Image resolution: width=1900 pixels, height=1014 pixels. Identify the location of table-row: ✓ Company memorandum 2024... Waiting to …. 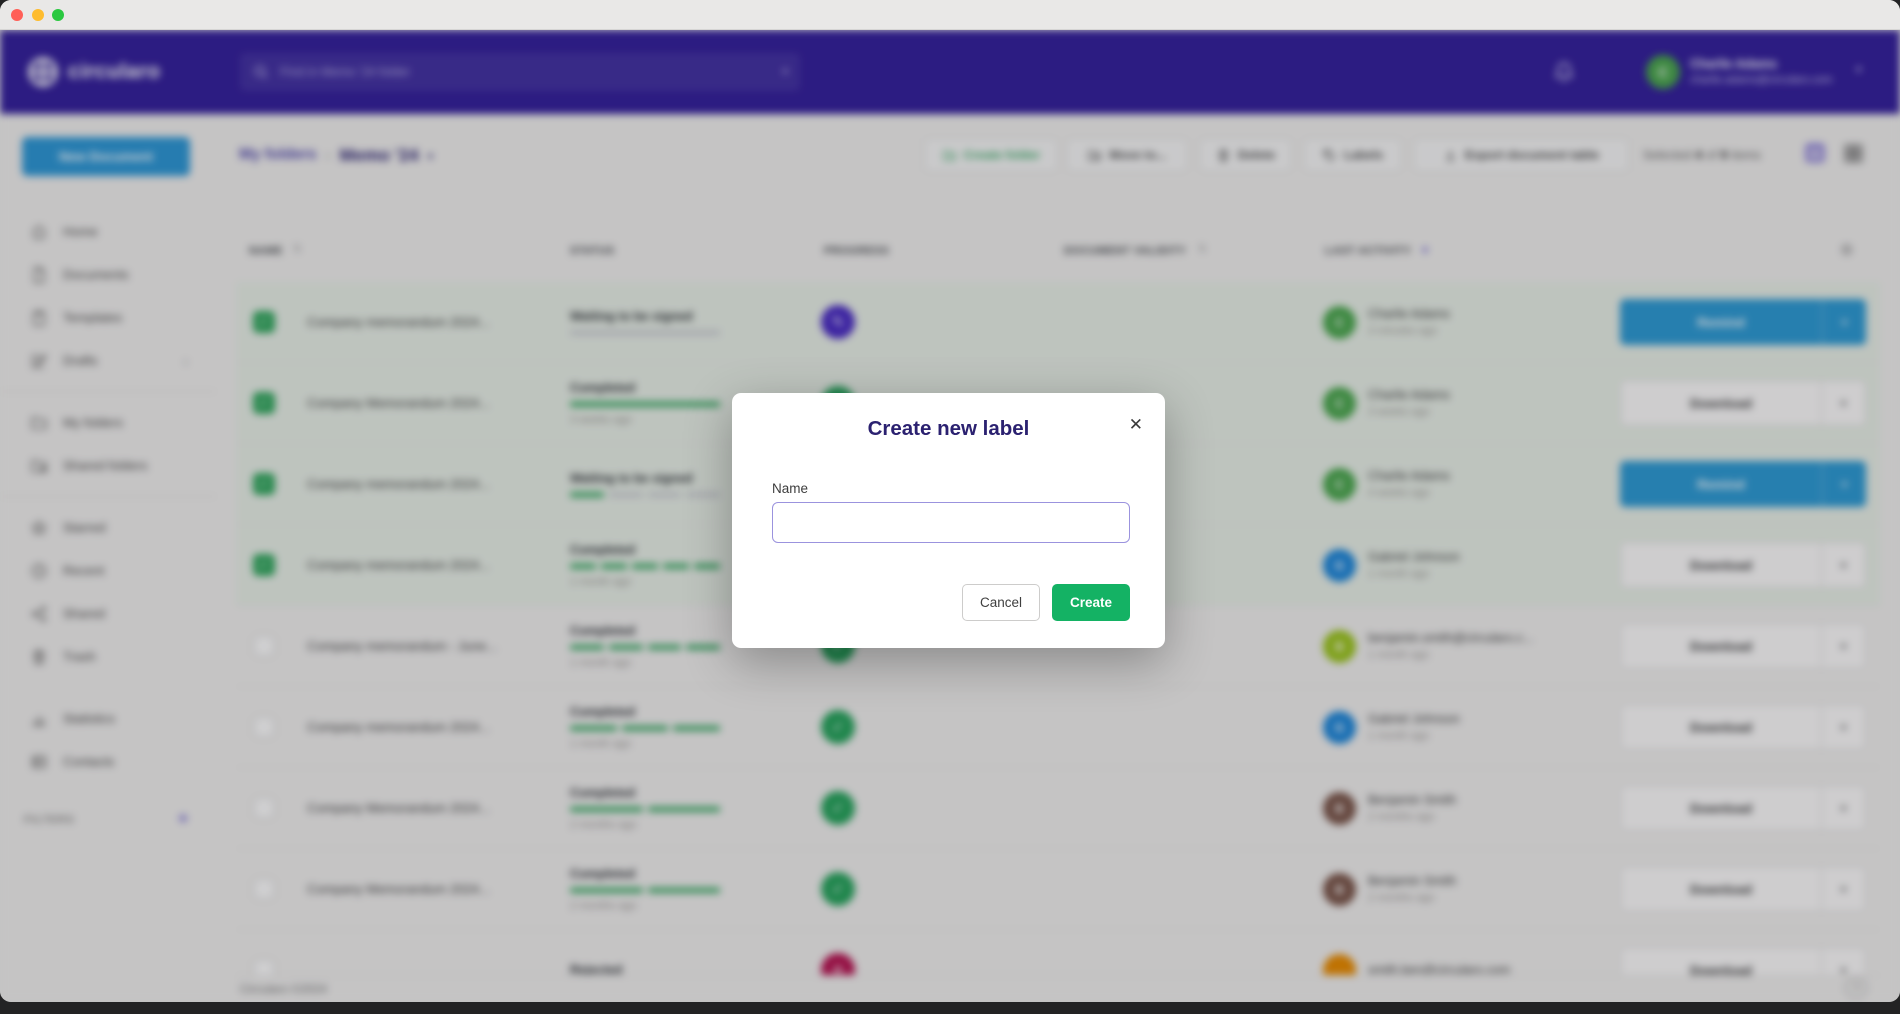
(1058, 322).